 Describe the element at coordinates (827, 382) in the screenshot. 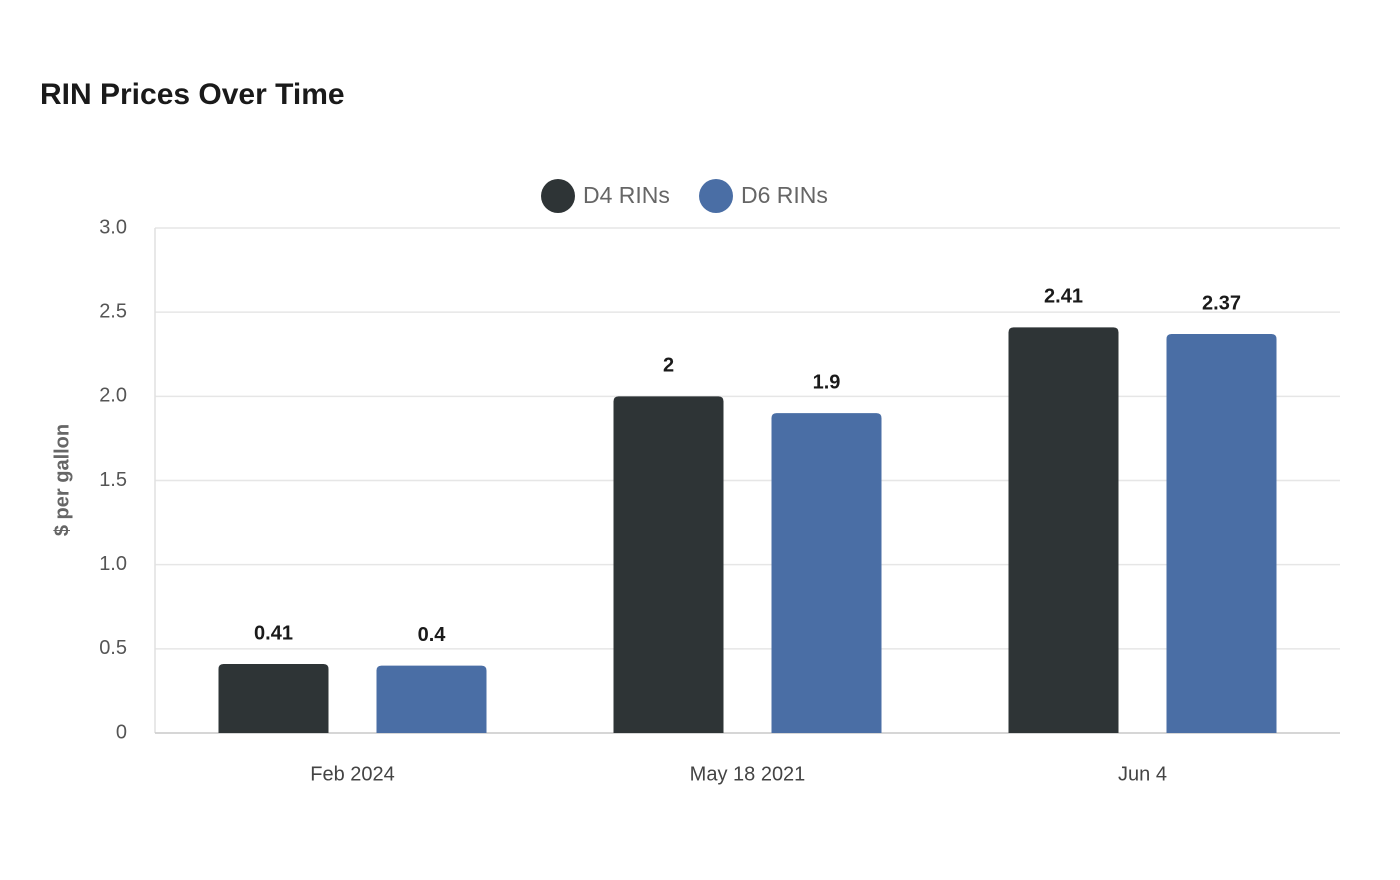

I see `data-label: 1.9` at that location.